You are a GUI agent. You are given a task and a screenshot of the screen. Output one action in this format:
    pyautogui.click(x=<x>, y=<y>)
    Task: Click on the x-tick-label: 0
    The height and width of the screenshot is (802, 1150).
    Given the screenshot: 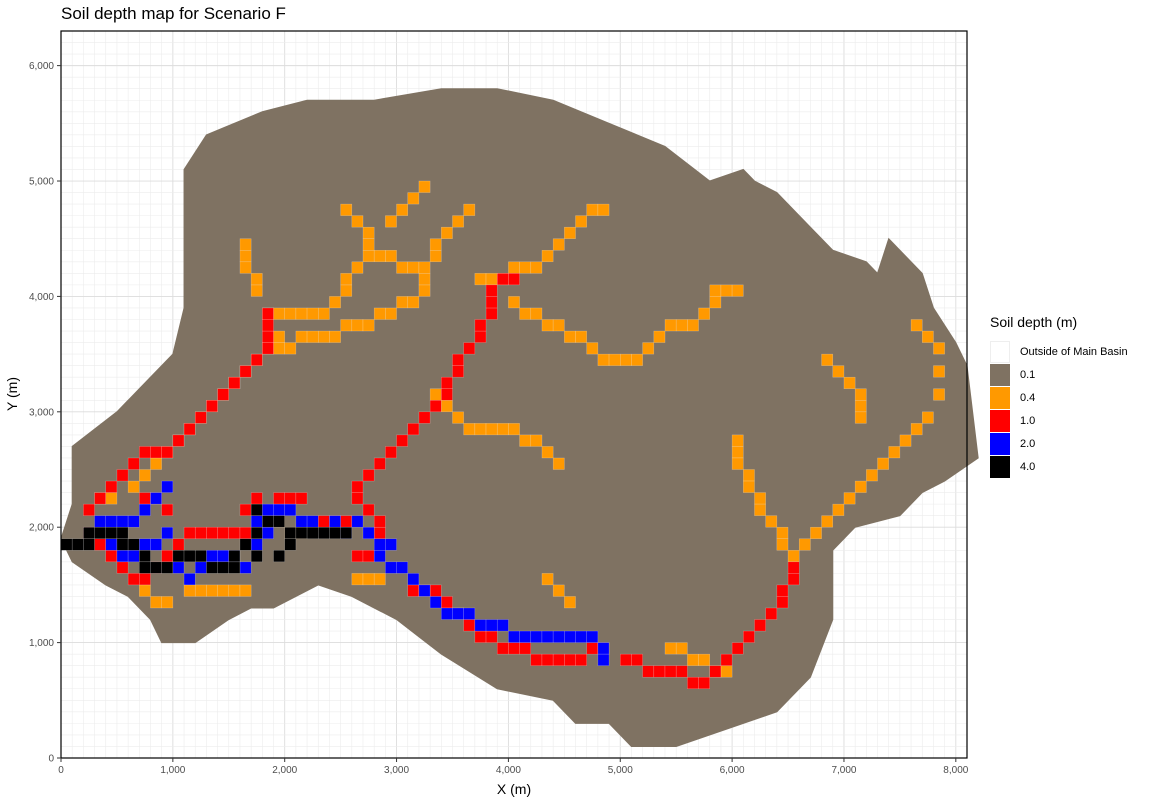 What is the action you would take?
    pyautogui.click(x=61, y=770)
    